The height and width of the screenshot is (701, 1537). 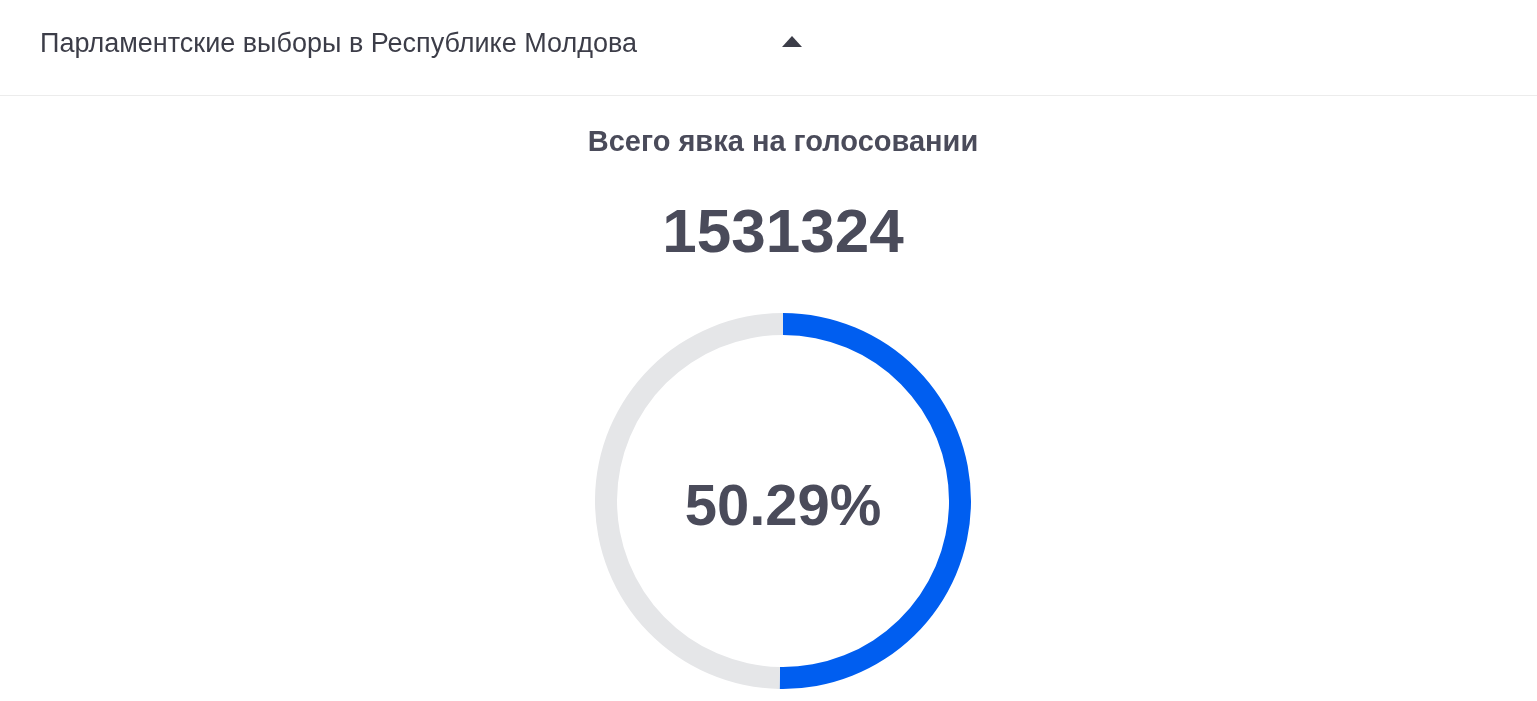 What do you see at coordinates (783, 141) in the screenshot?
I see `chart-subtitle: Всего явка на голосовании` at bounding box center [783, 141].